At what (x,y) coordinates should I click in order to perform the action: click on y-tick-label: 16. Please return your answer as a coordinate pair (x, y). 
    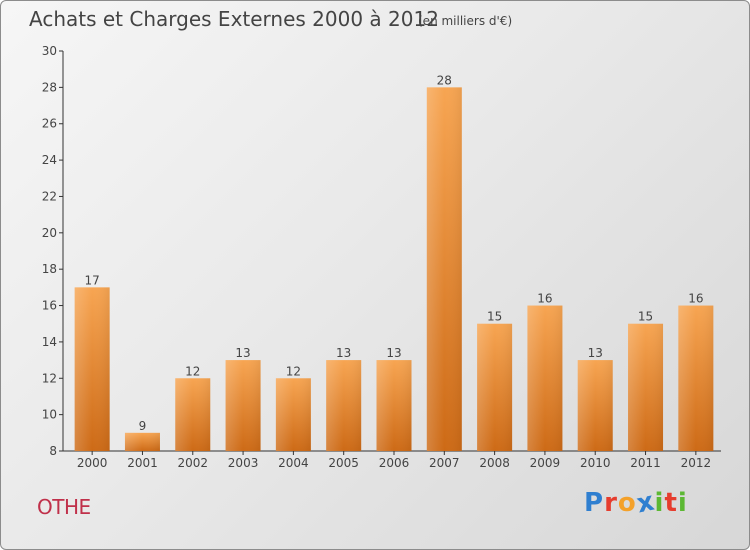
    Looking at the image, I should click on (49, 306).